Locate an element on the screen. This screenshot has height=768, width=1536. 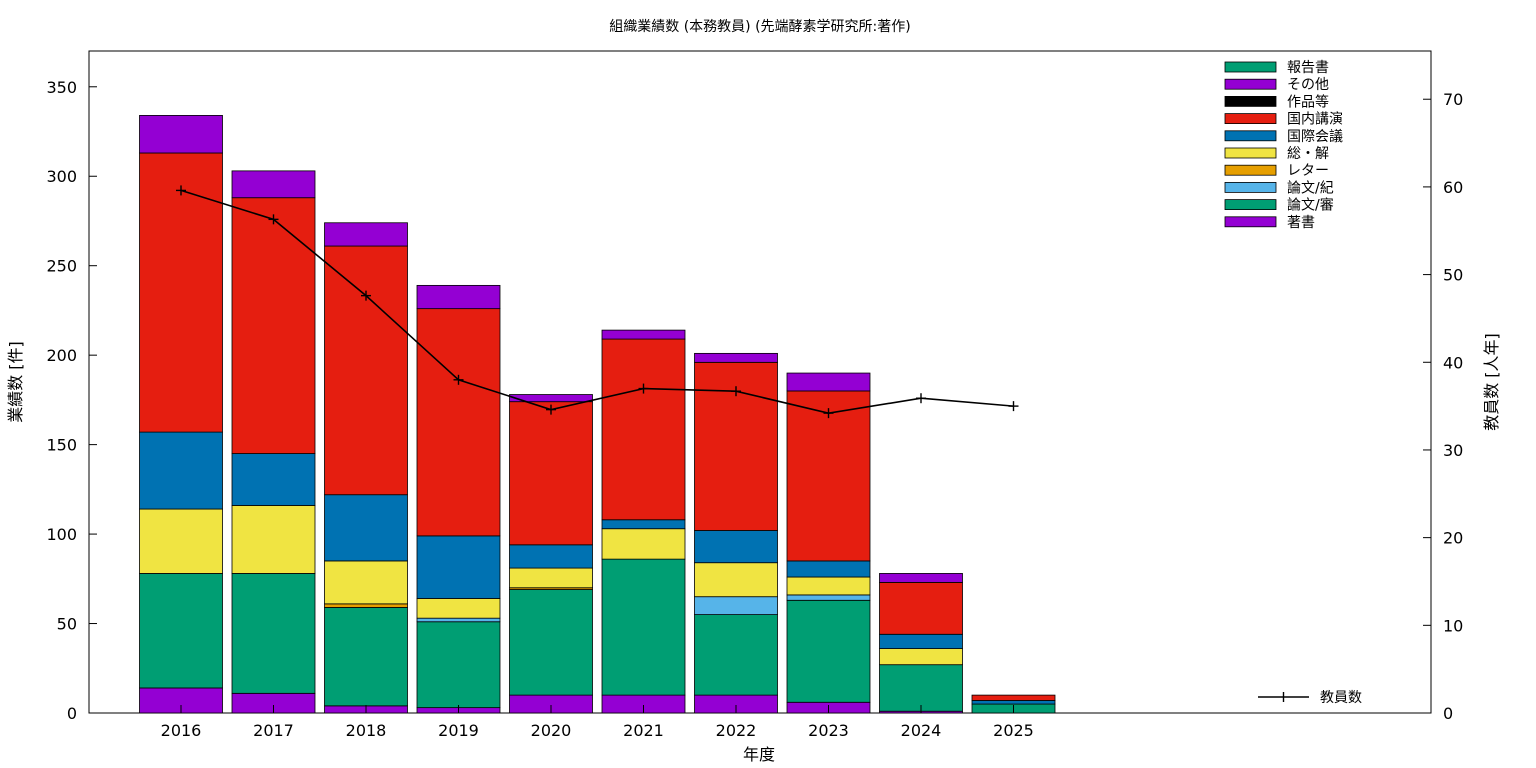
y-tick-label: 250 is located at coordinates (61, 266).